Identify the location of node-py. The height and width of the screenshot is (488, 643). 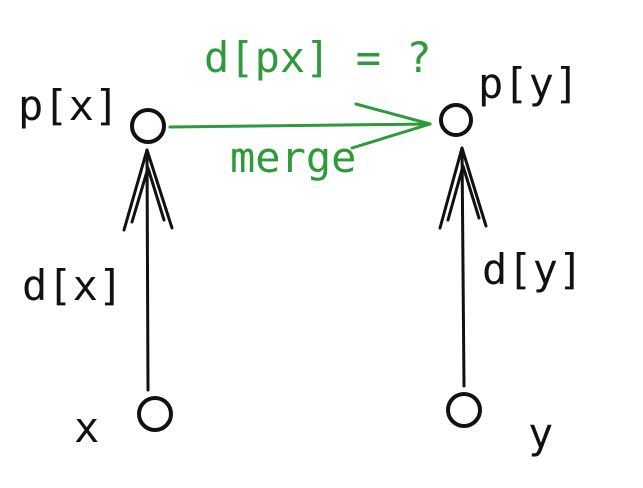
(456, 120).